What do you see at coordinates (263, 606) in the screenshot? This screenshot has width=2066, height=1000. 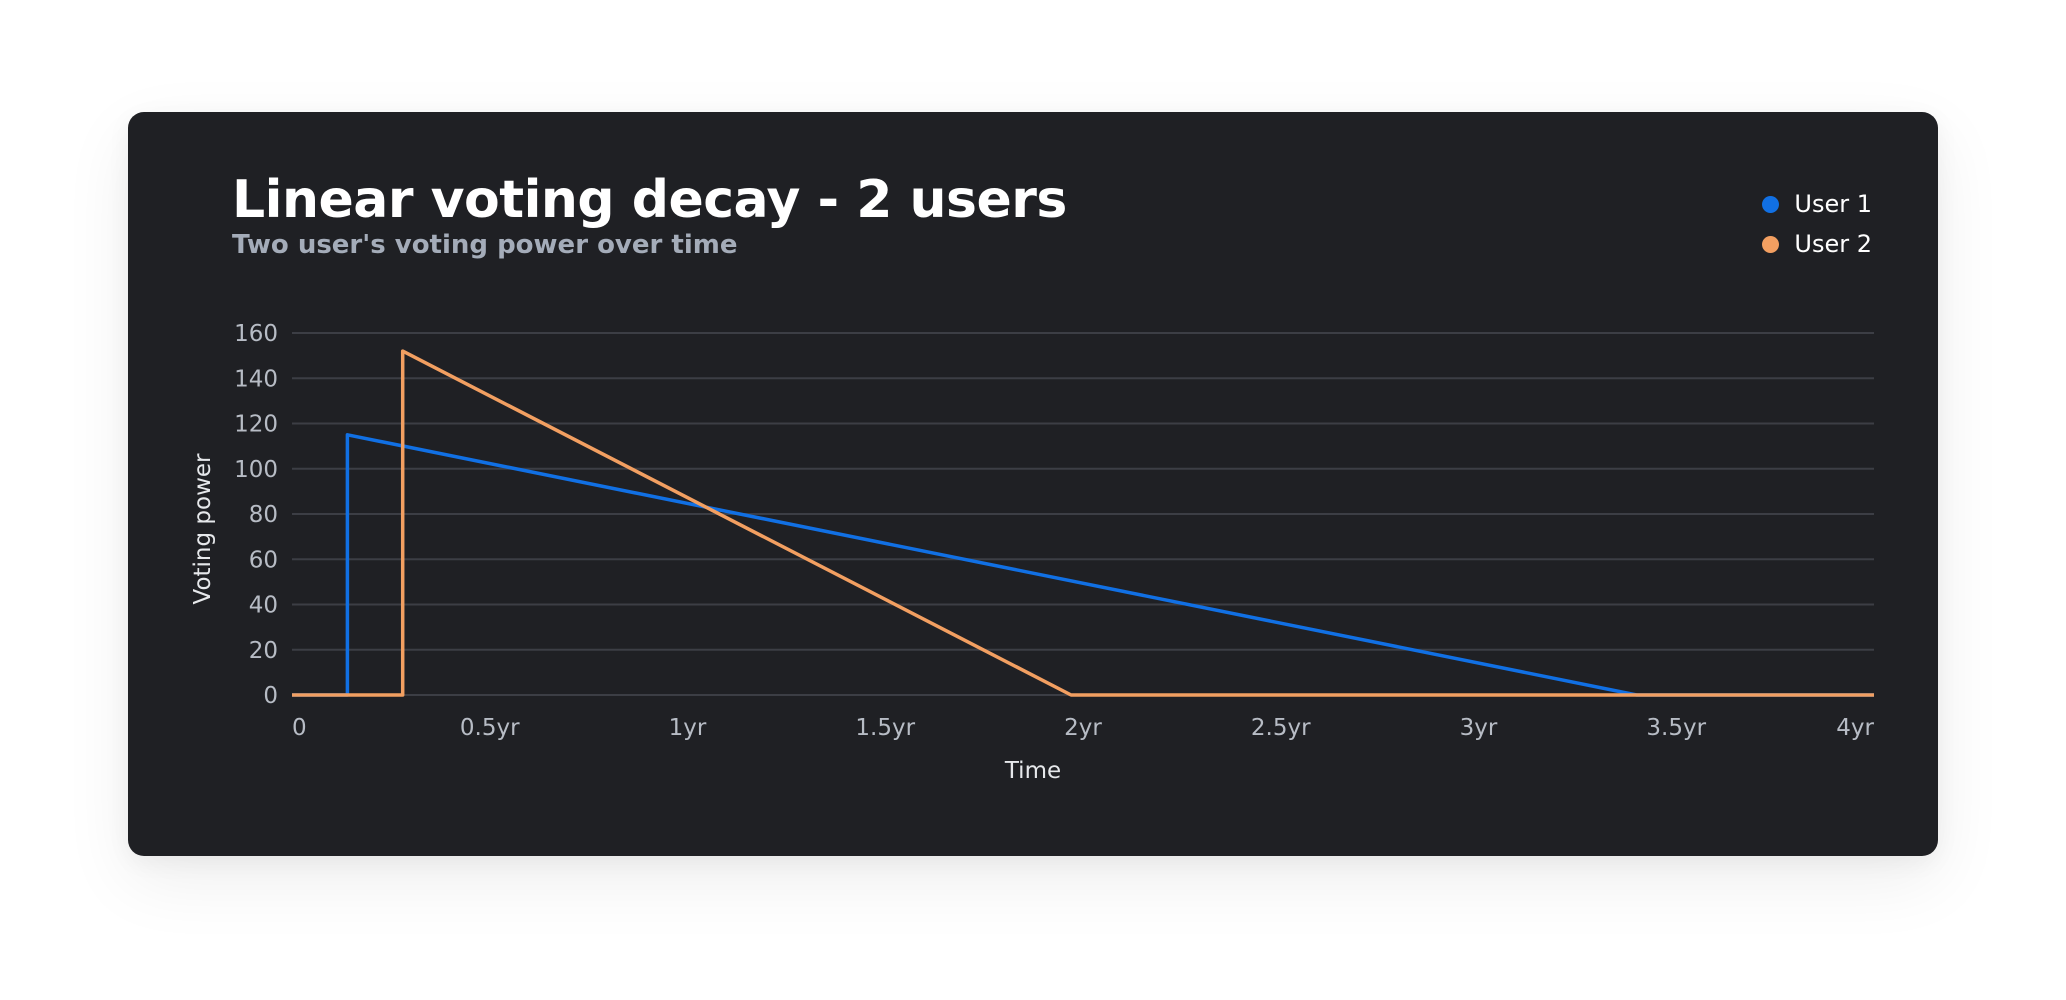 I see `y-tick-label: 40` at bounding box center [263, 606].